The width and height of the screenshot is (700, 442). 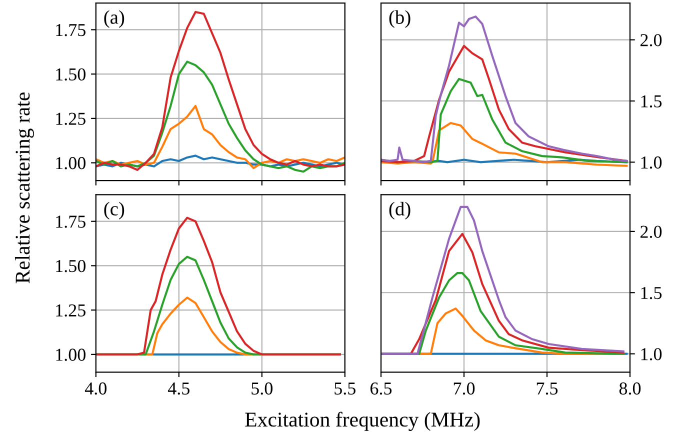 I want to click on chart-title: (c), so click(x=114, y=211).